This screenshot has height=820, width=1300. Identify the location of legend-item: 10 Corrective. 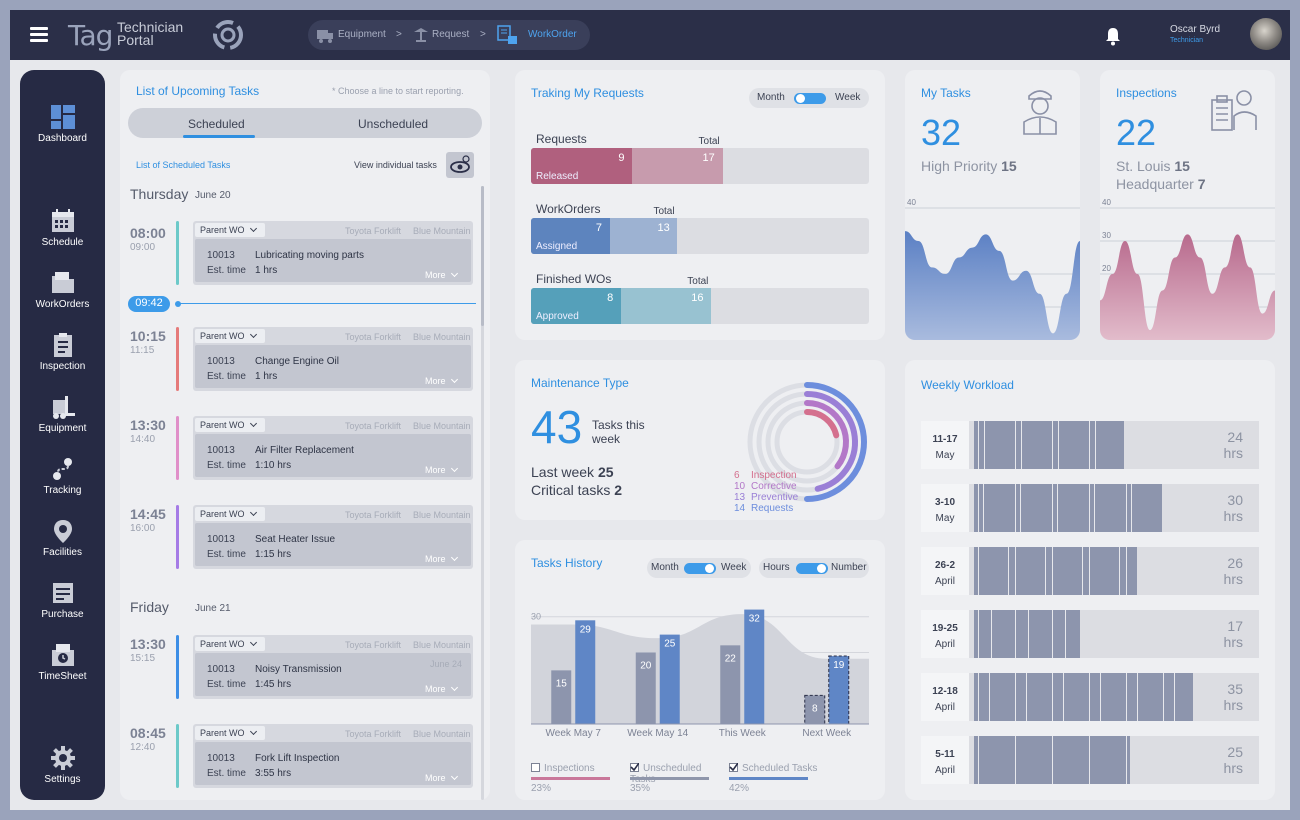
(766, 486).